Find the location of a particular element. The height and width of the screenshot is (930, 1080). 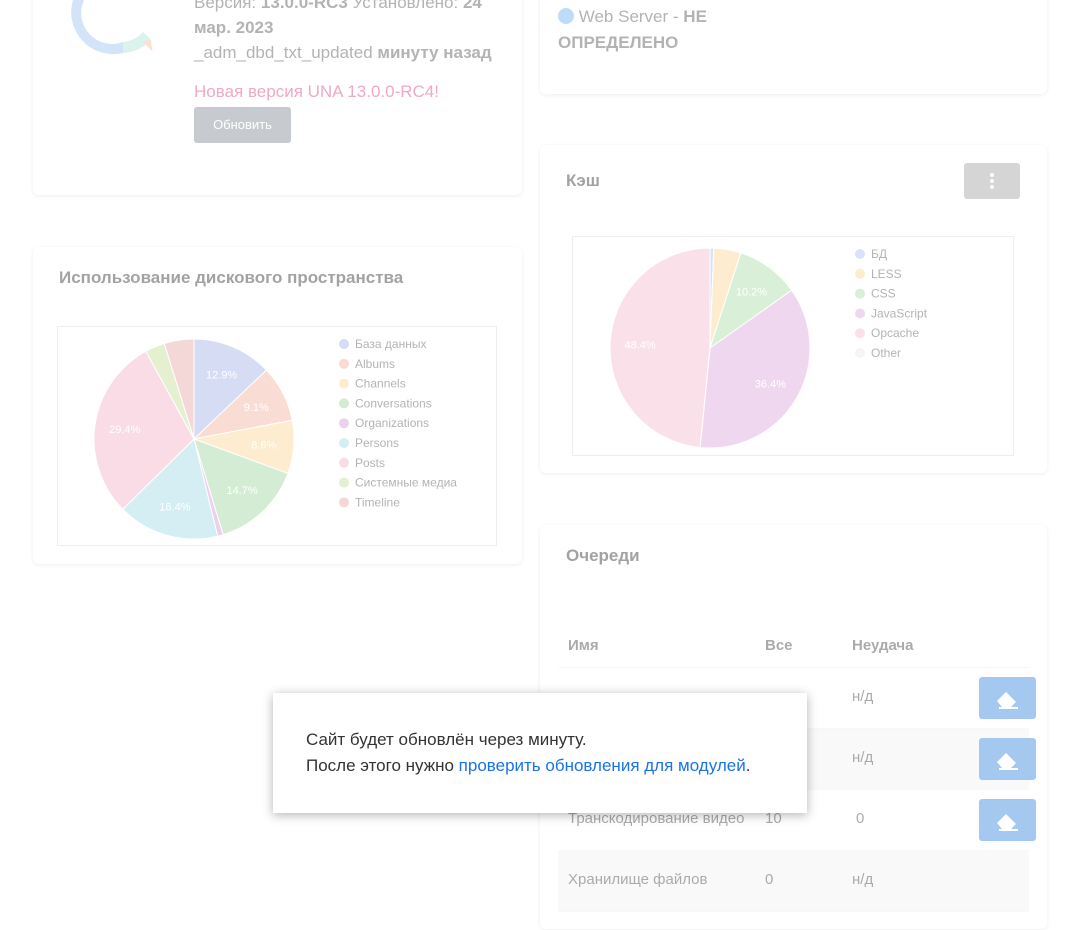

message: . is located at coordinates (748, 765).